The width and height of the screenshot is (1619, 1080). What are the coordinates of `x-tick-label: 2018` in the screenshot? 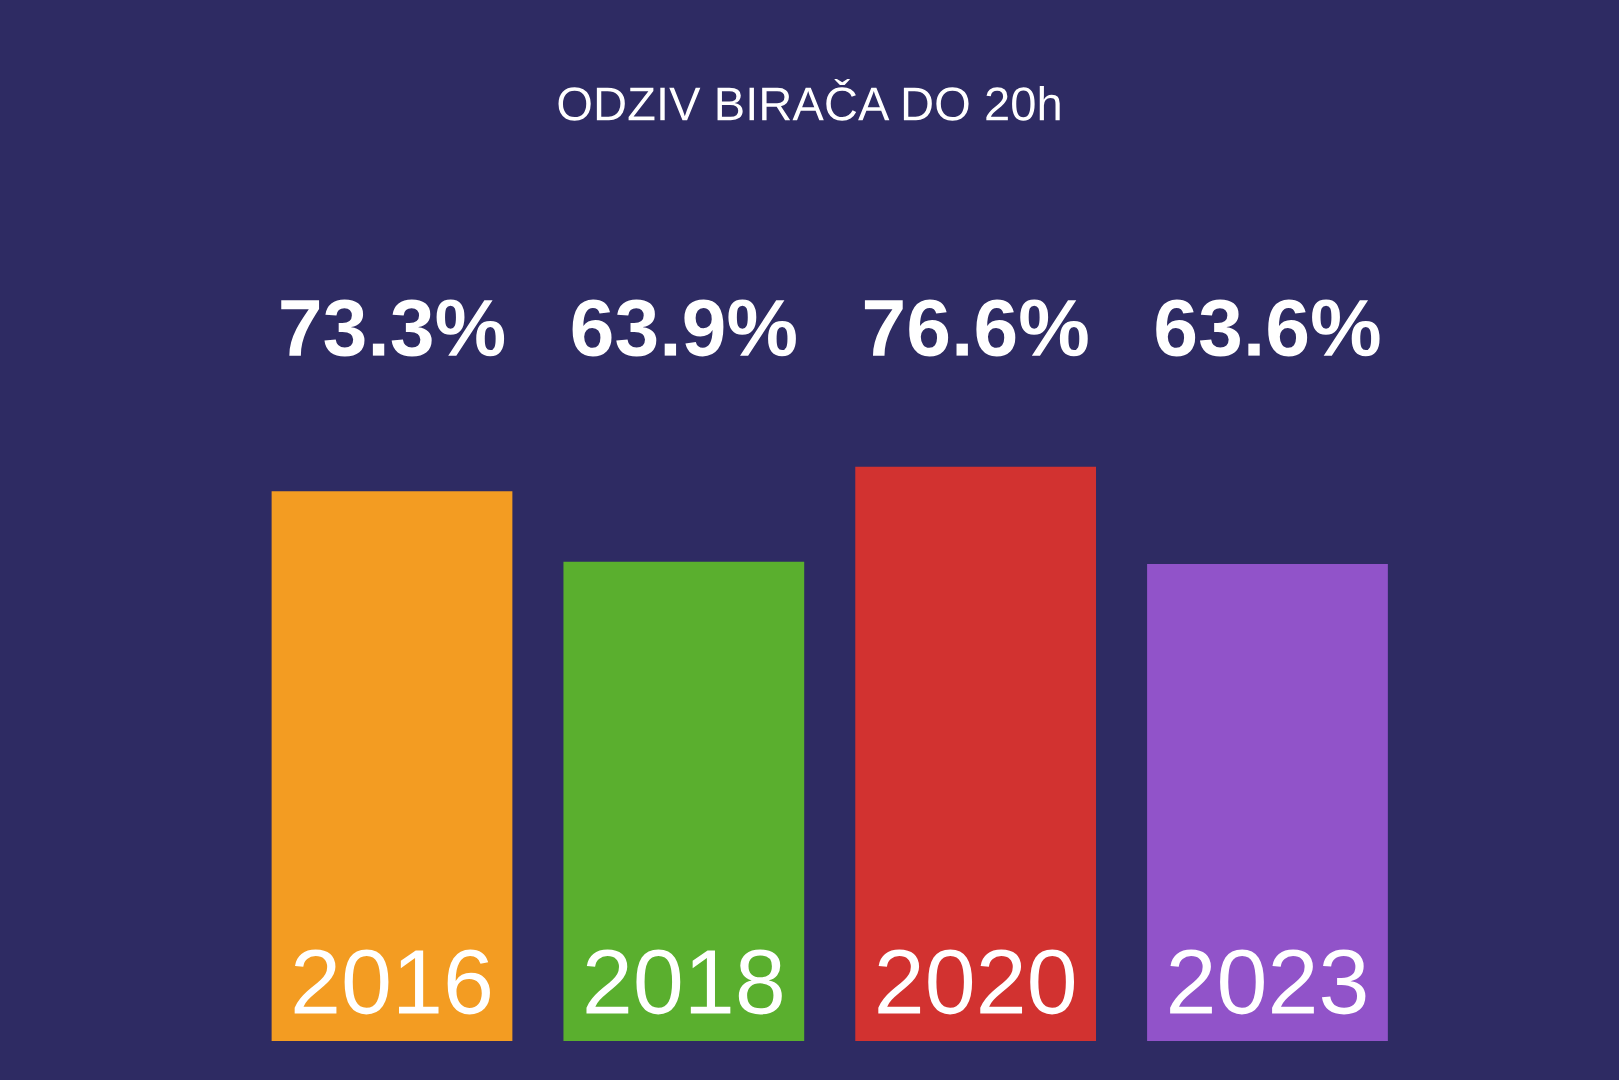 It's located at (684, 982).